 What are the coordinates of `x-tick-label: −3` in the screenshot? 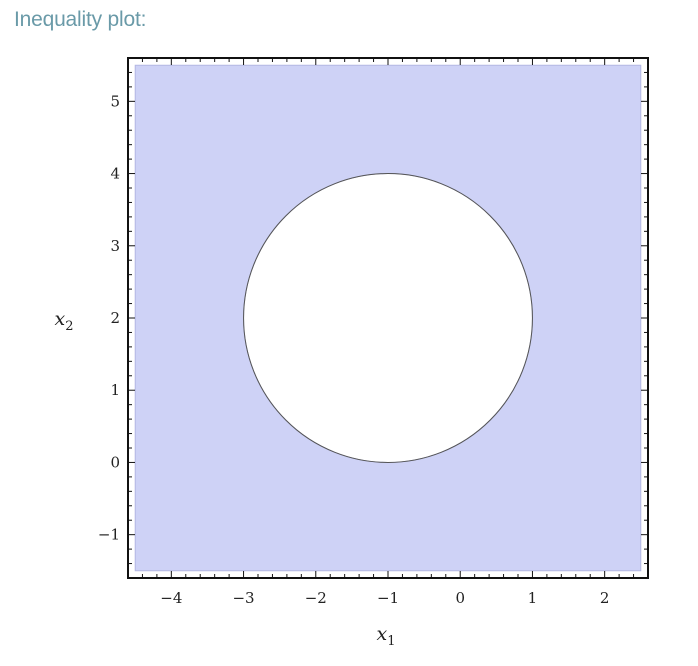 It's located at (243, 598).